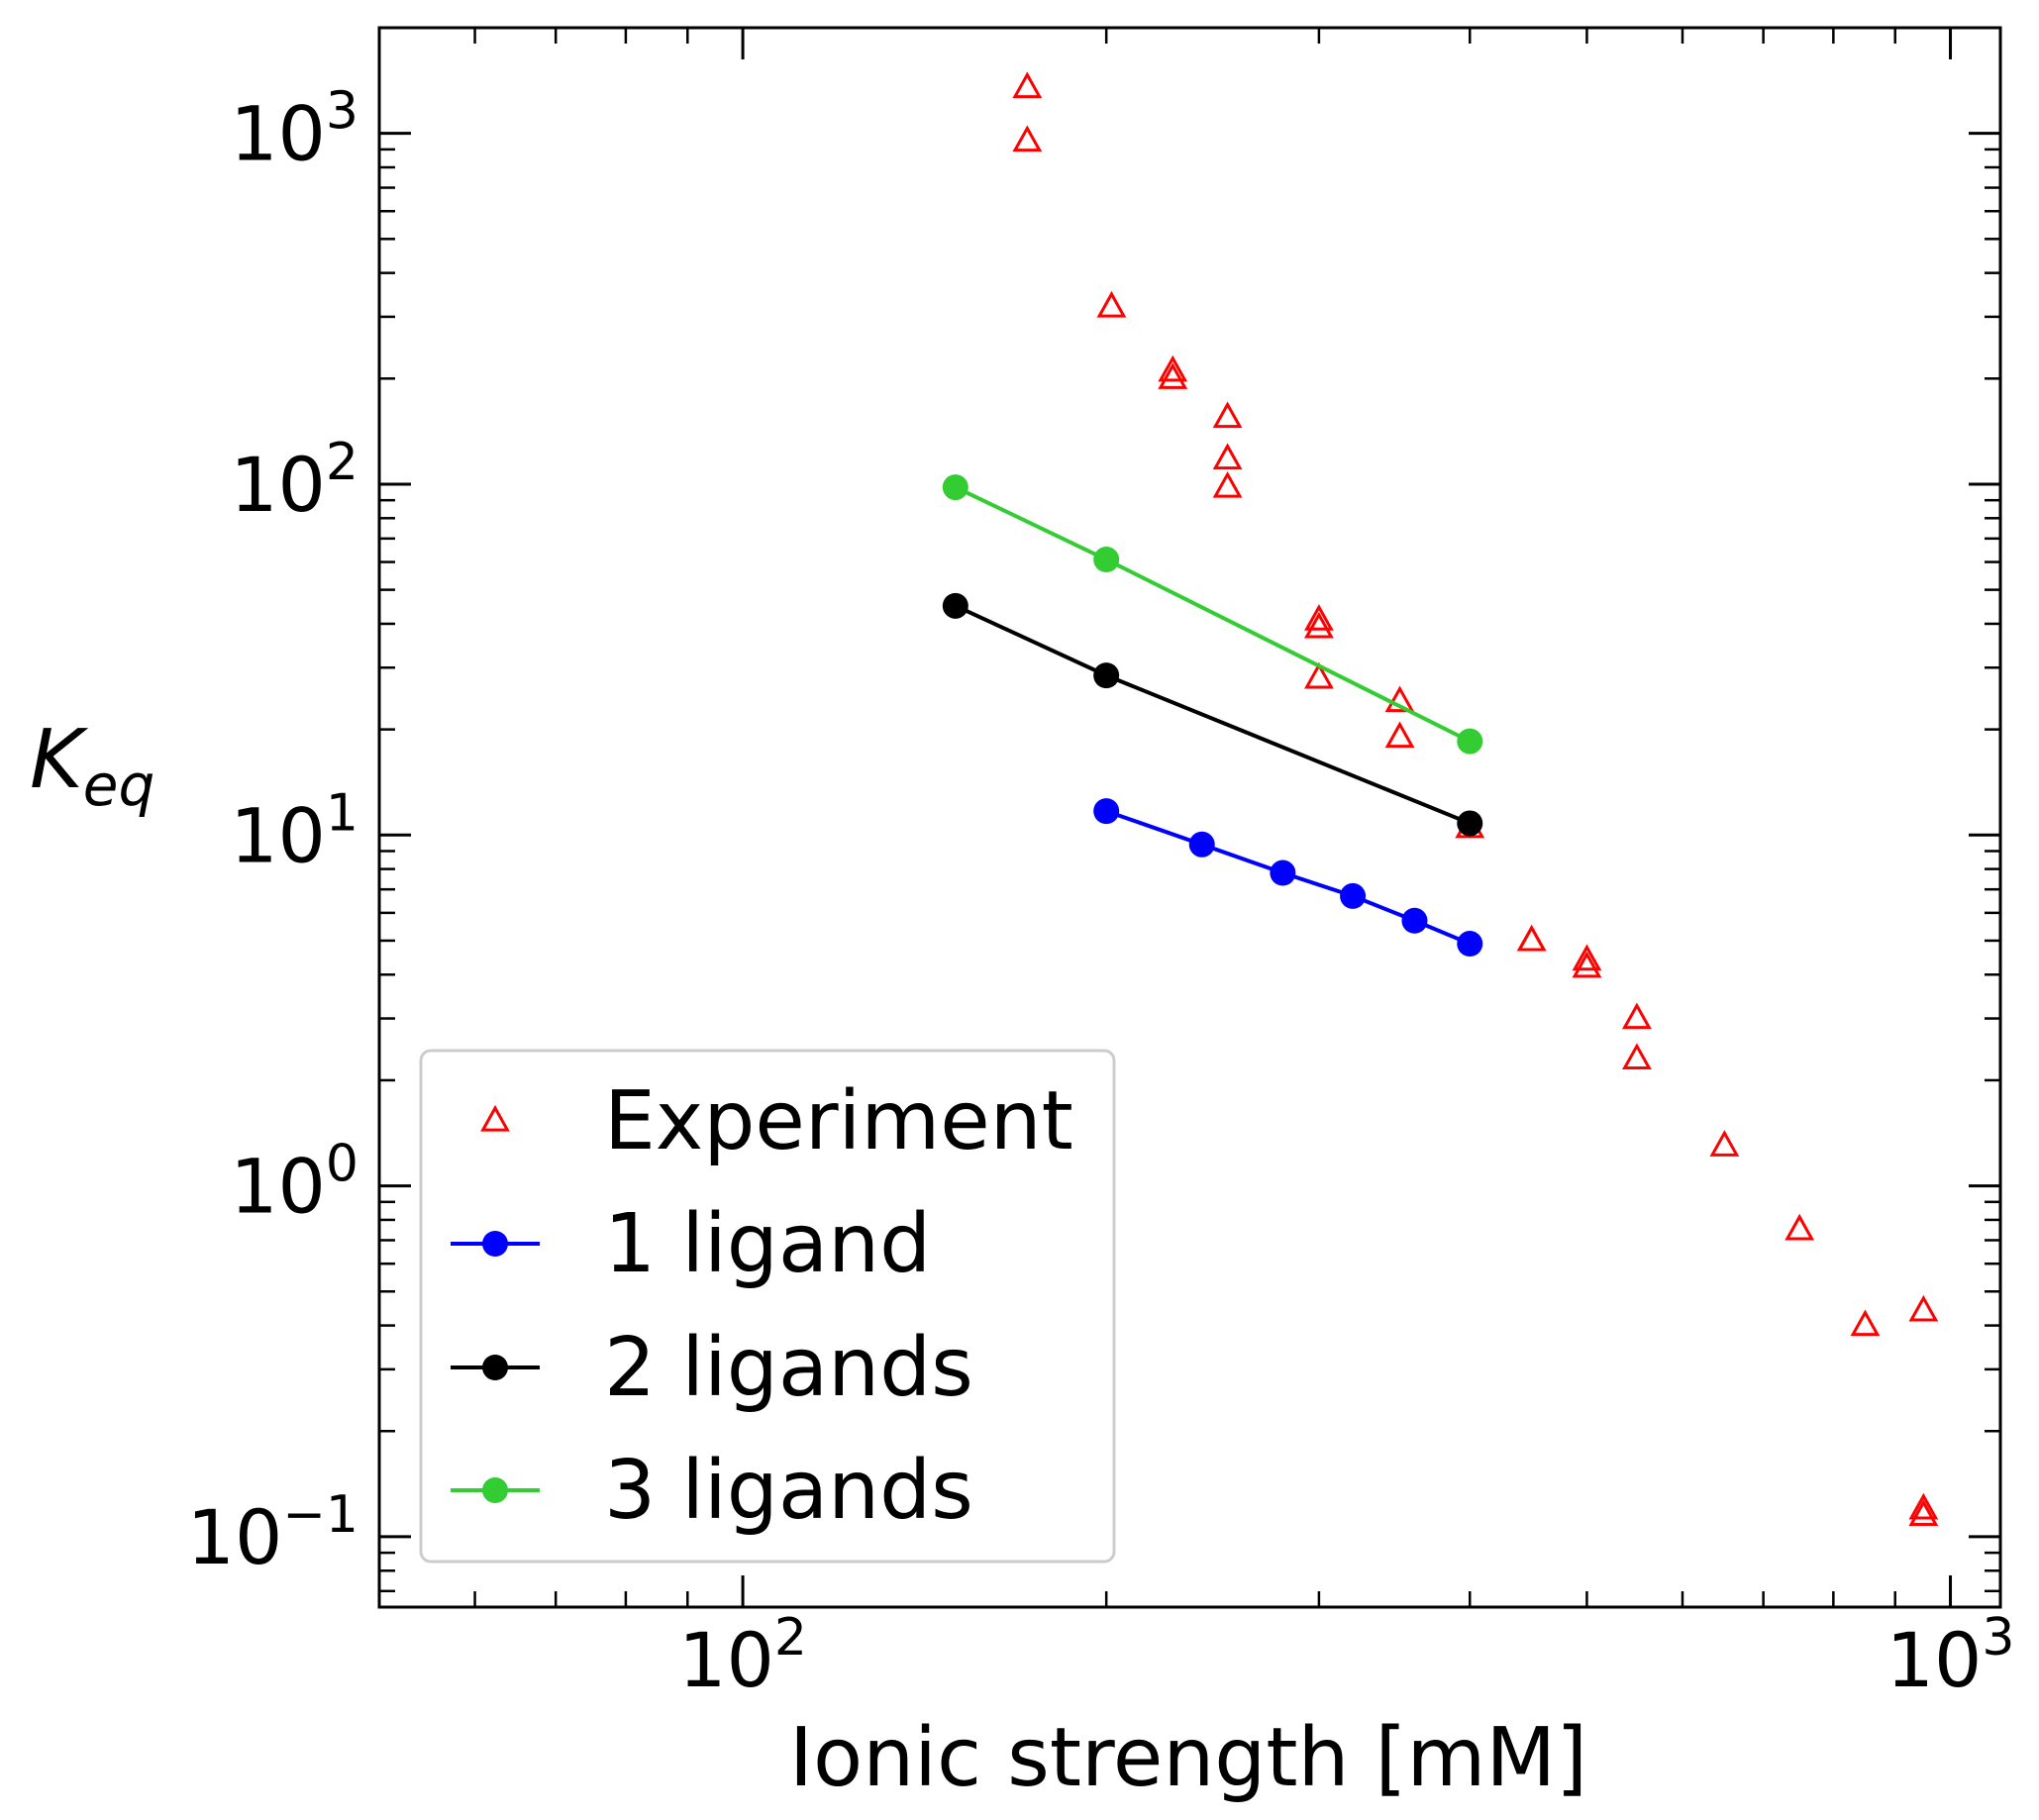 This screenshot has width=2039, height=1820. What do you see at coordinates (92, 766) in the screenshot?
I see `y-axis-label: Keq` at bounding box center [92, 766].